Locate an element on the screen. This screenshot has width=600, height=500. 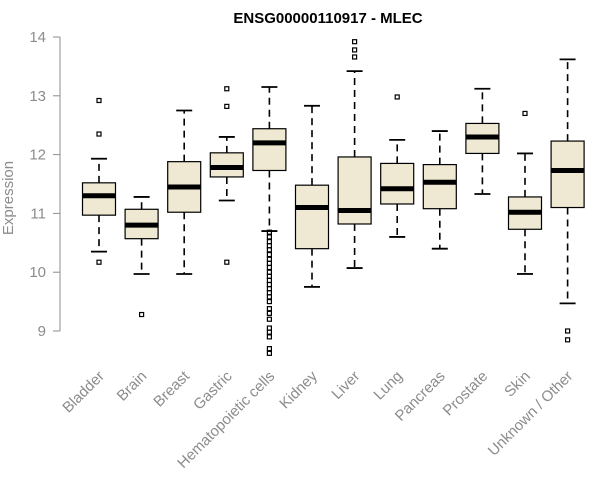
x-tick-label: Breast is located at coordinates (171, 388).